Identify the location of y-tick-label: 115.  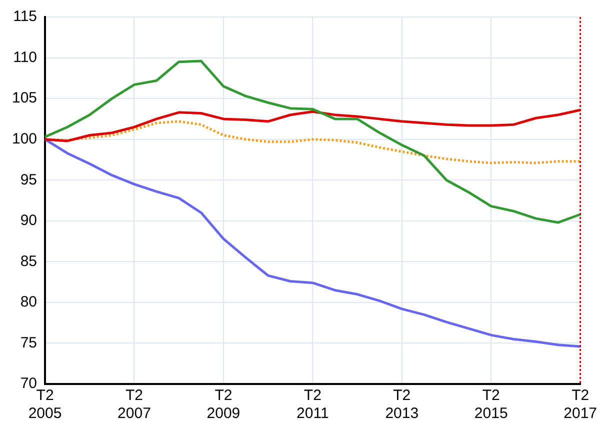
(25, 17).